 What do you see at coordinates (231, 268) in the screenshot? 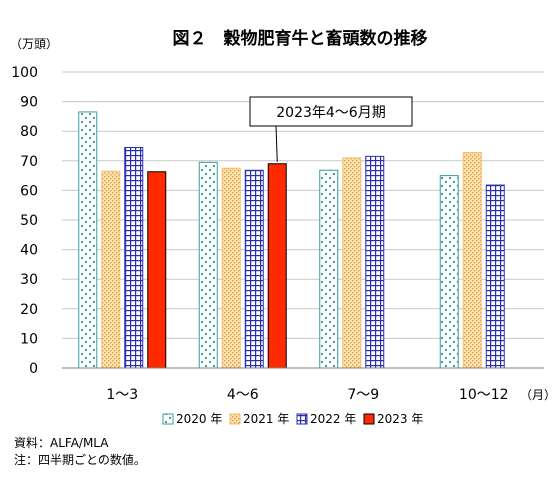
I see `bar-2021年-1` at bounding box center [231, 268].